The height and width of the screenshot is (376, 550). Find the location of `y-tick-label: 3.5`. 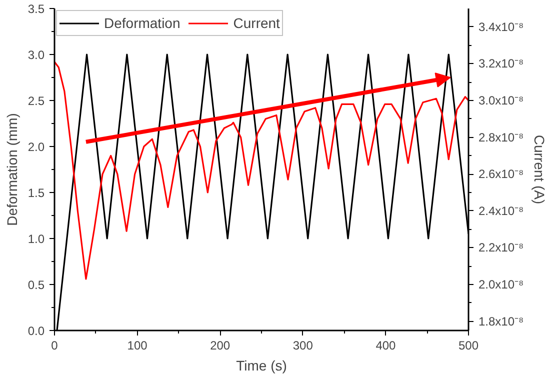

y-tick-label: 3.5 is located at coordinates (36, 9).